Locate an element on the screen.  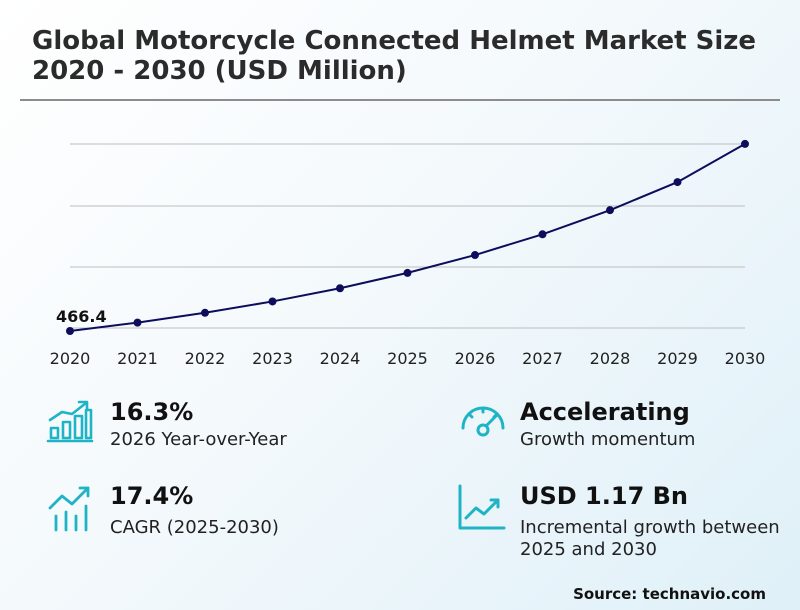
data-point-2022 is located at coordinates (205, 312).